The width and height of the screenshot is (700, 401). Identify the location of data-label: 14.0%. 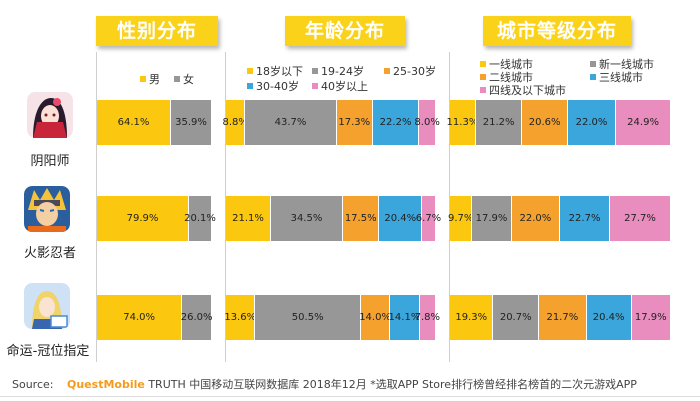
(375, 317).